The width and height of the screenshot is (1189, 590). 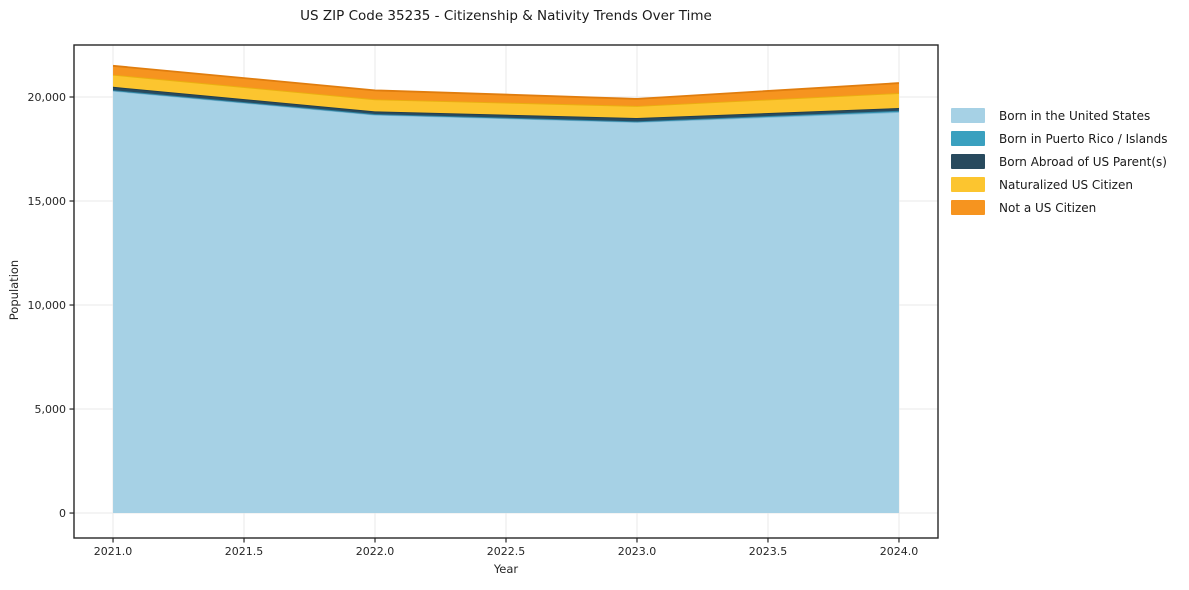 What do you see at coordinates (1083, 138) in the screenshot?
I see `legend-label: Born in Puerto Rico / Islands` at bounding box center [1083, 138].